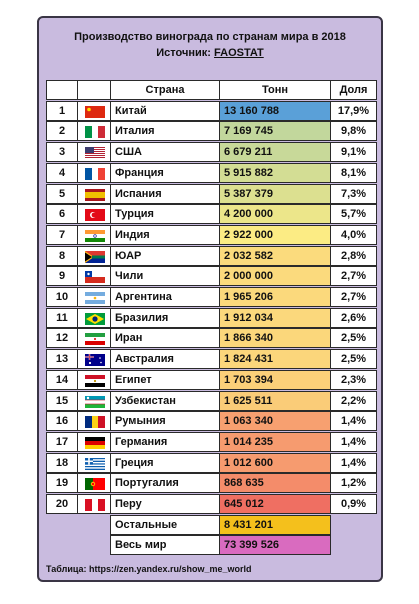 This screenshot has width=419, height=604. Describe the element at coordinates (275, 359) in the screenshot. I see `tons-cell: 1 824 431` at that location.